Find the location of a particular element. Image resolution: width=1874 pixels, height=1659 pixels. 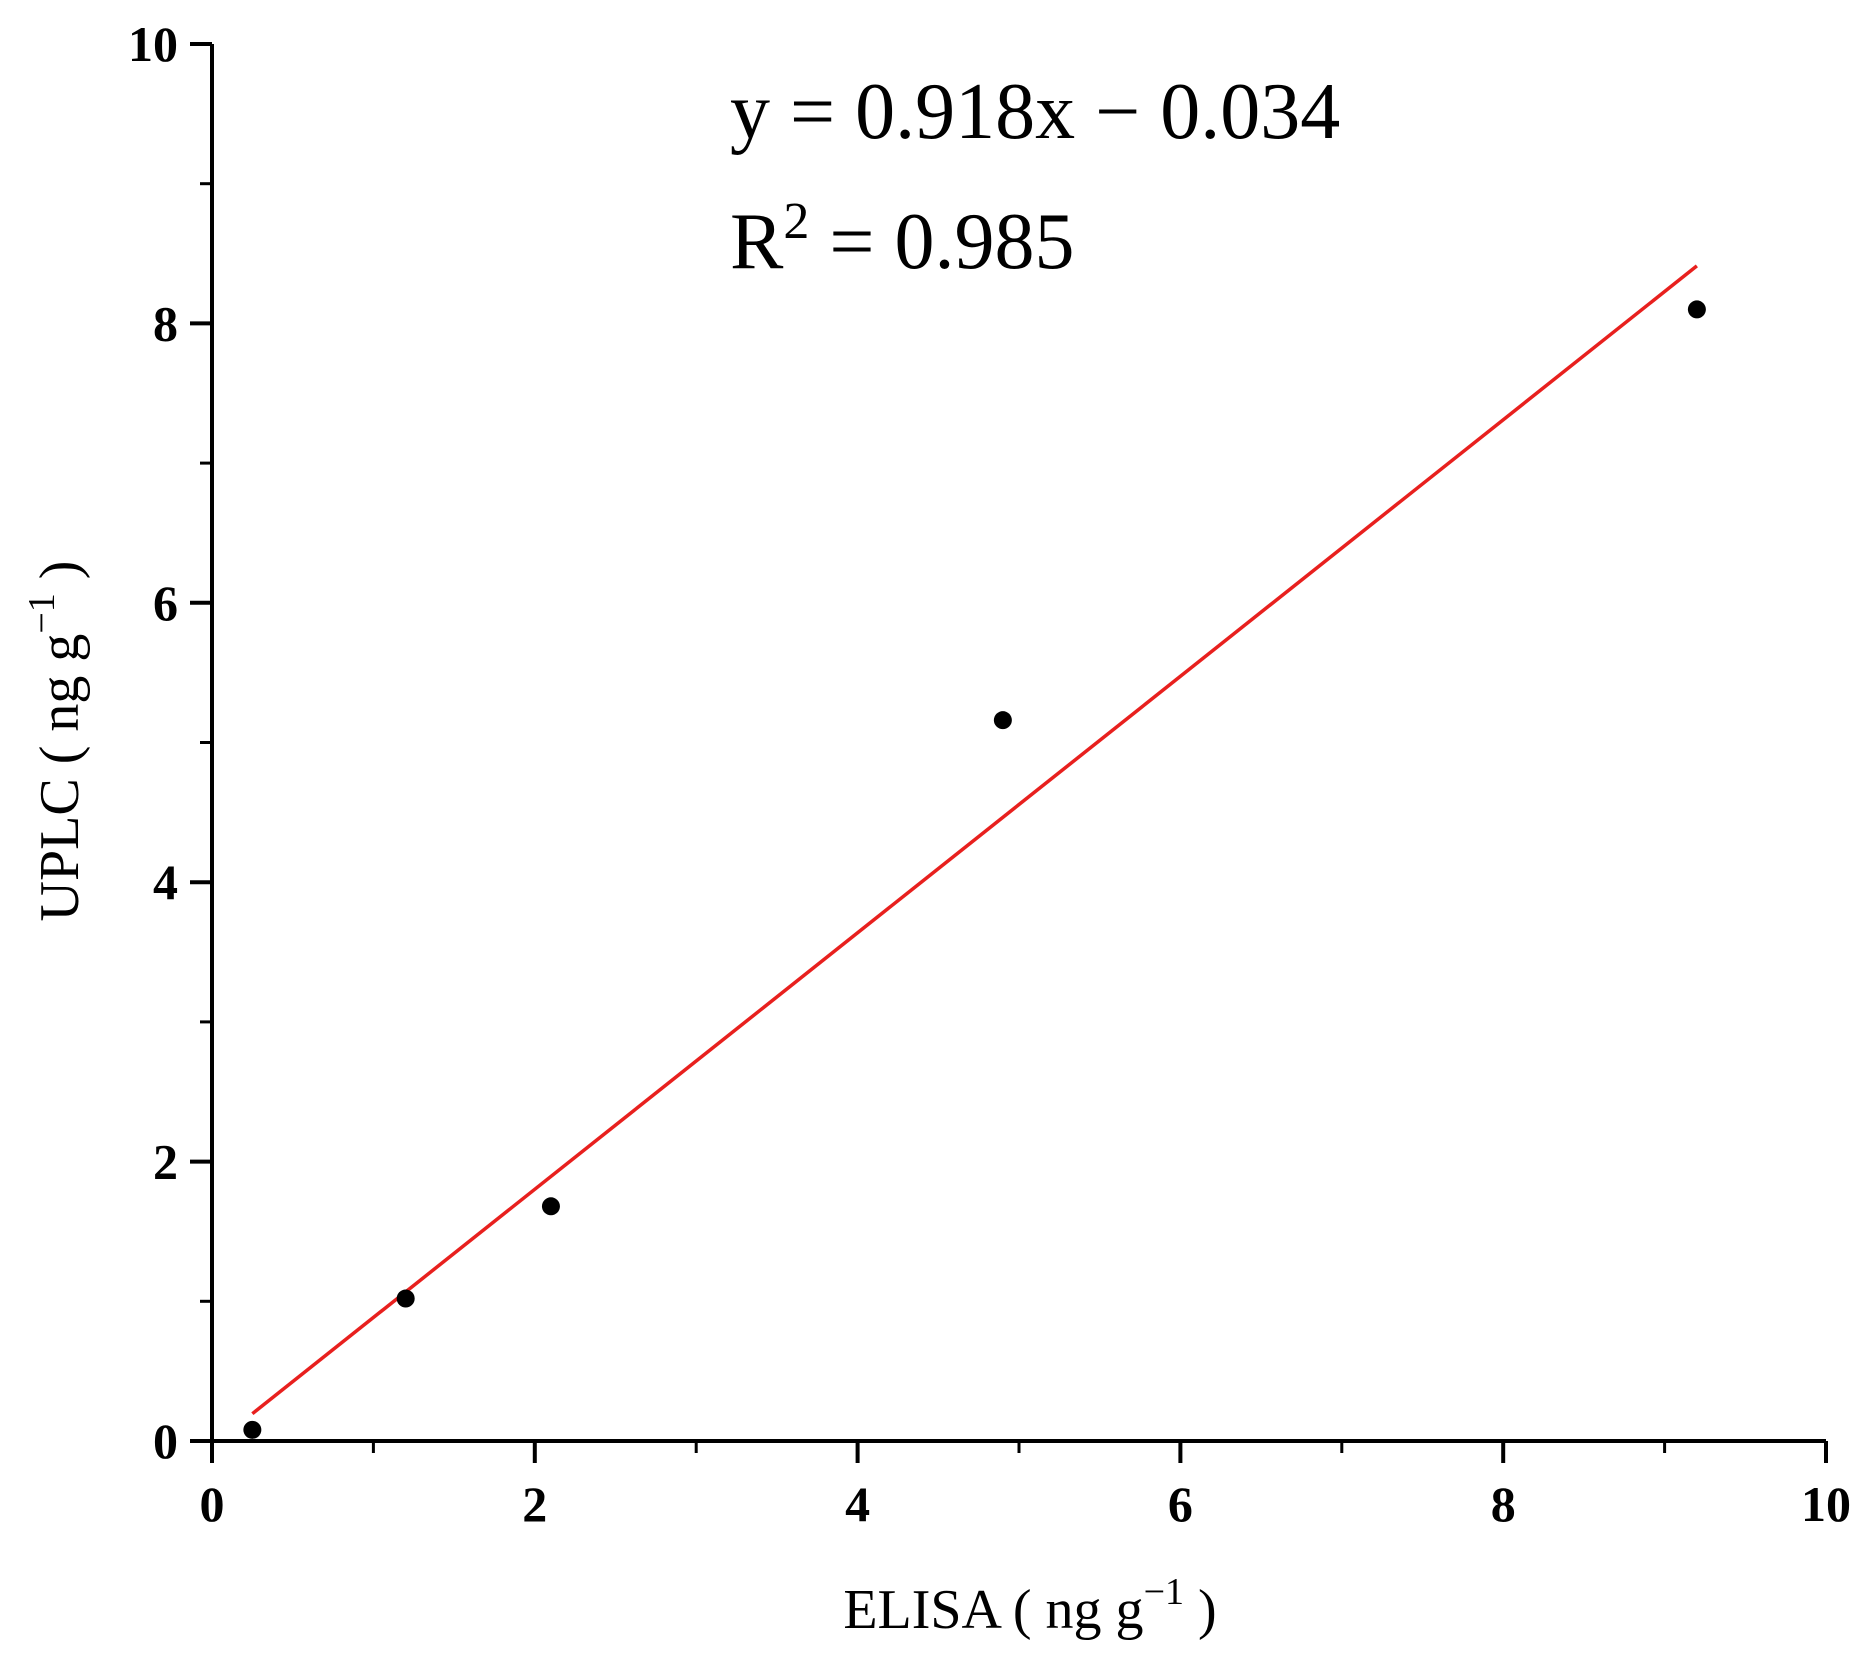

y-tick-label: 4 is located at coordinates (165, 882).